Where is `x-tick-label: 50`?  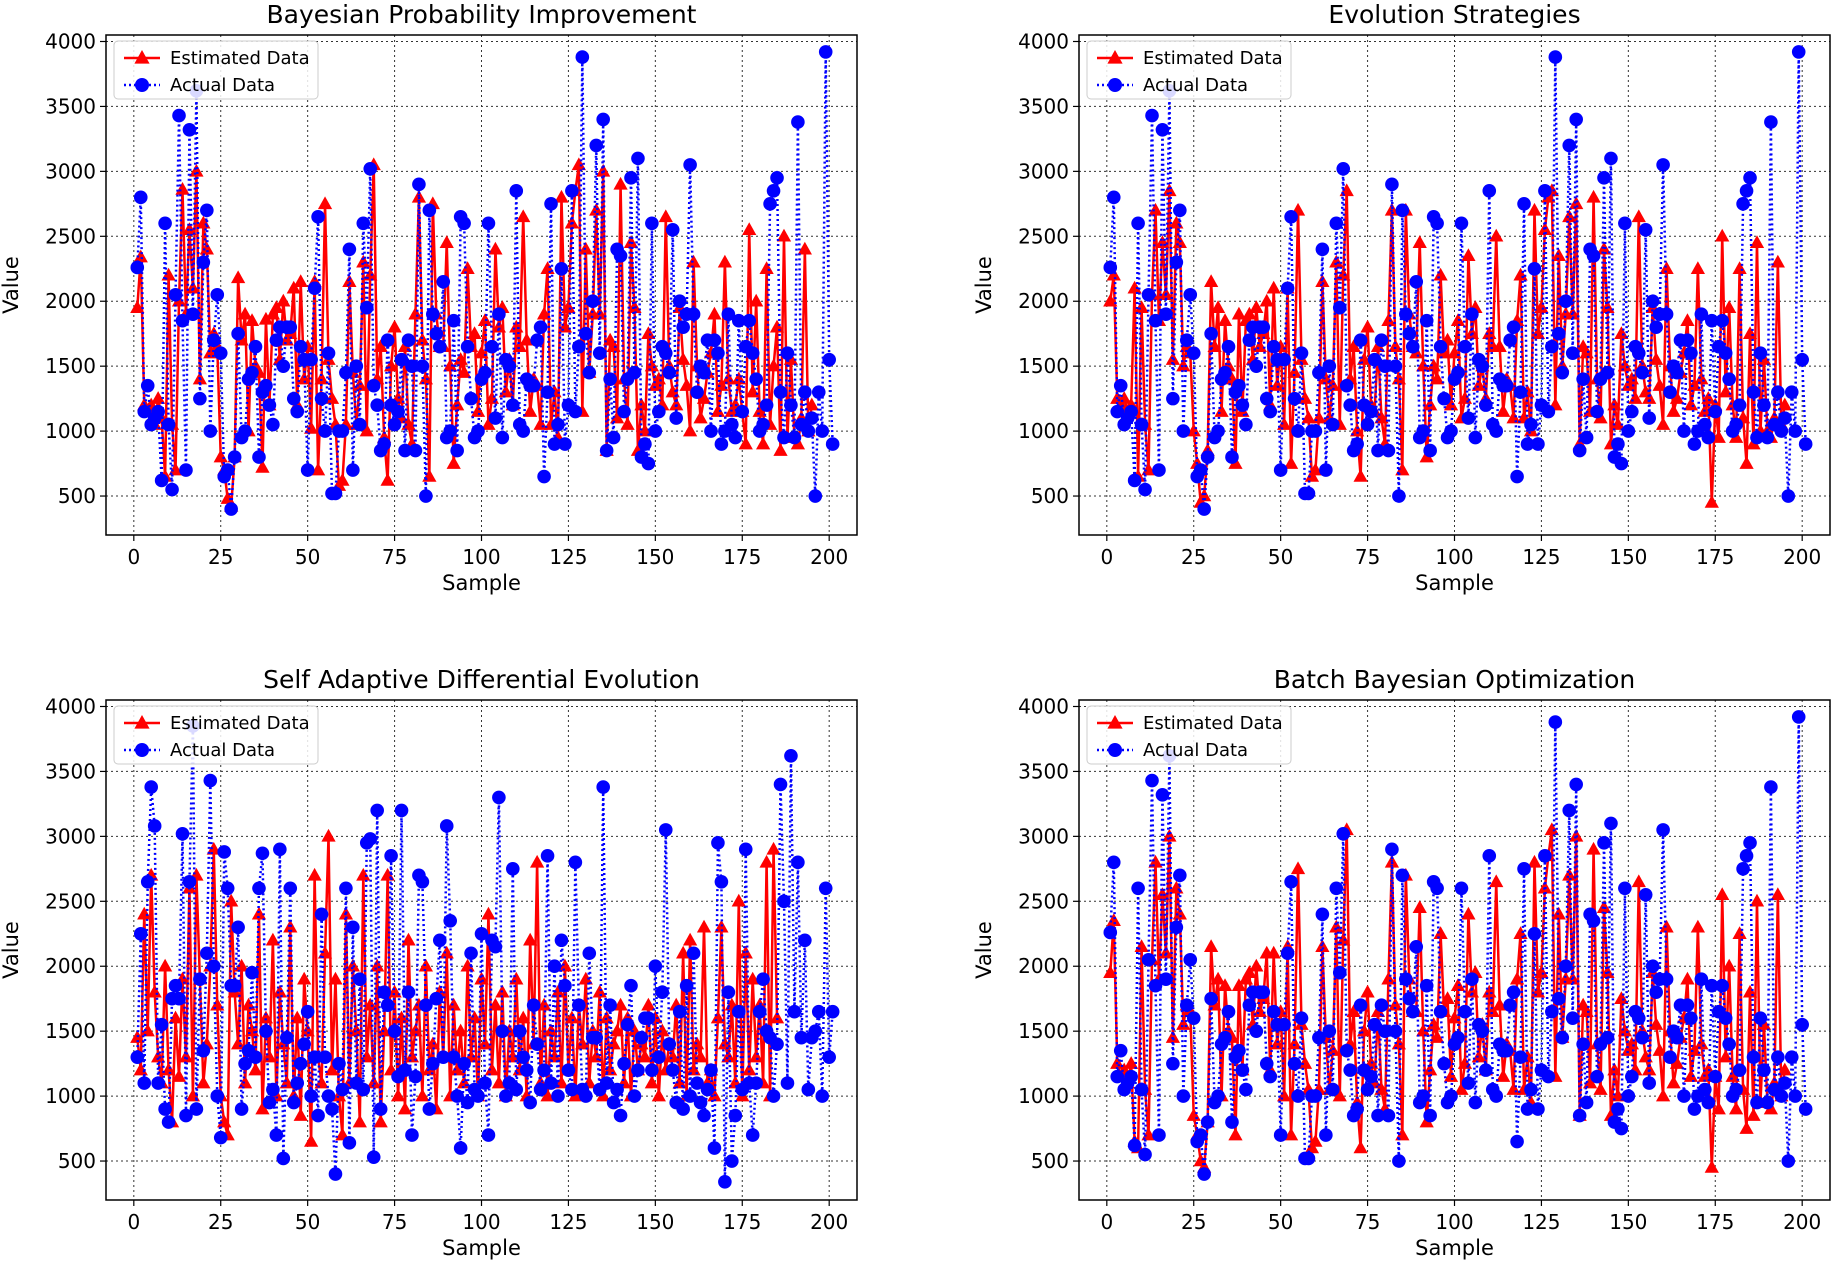 x-tick-label: 50 is located at coordinates (1280, 557).